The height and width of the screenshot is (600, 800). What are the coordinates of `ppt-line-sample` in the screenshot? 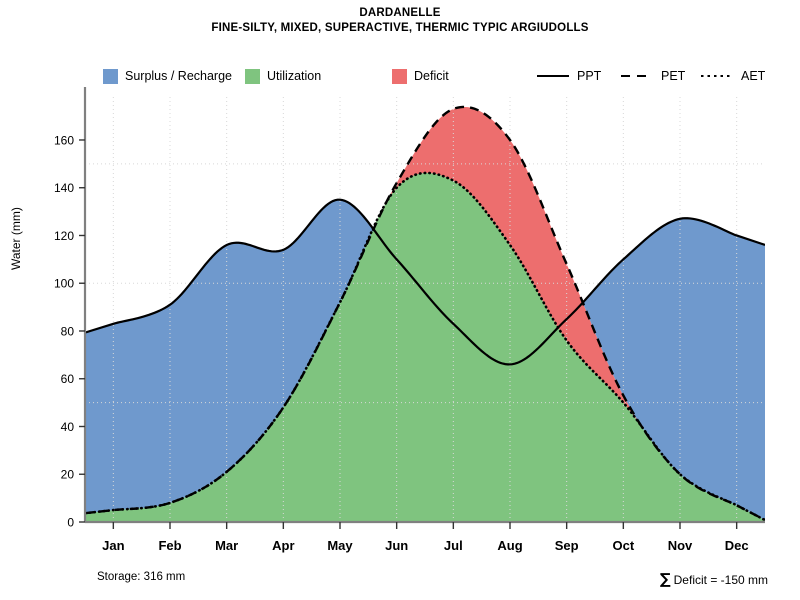 It's located at (553, 76).